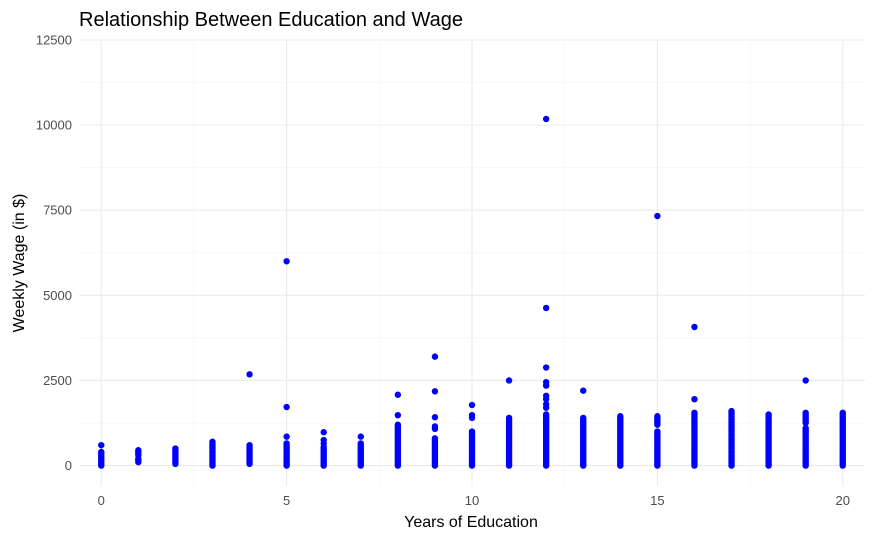  Describe the element at coordinates (54, 253) in the screenshot. I see `y-axis-ticks: 0 2500 5000 7500 10000 12500` at that location.